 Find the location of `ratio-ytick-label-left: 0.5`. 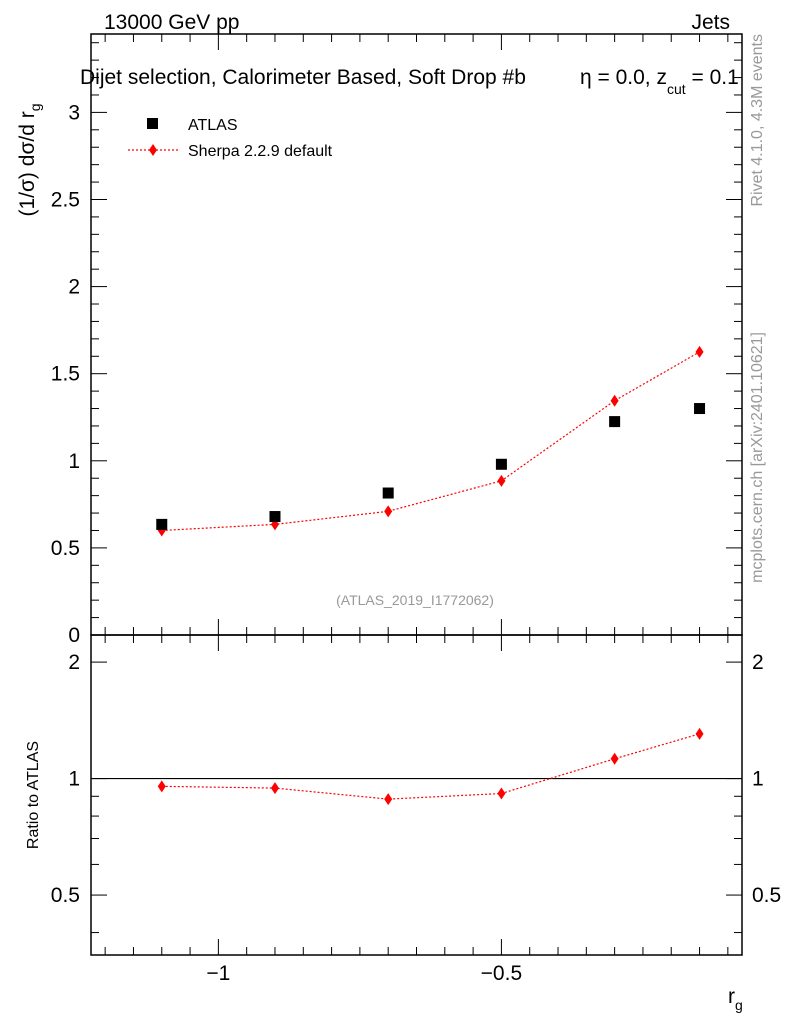

ratio-ytick-label-left: 0.5 is located at coordinates (65, 895).